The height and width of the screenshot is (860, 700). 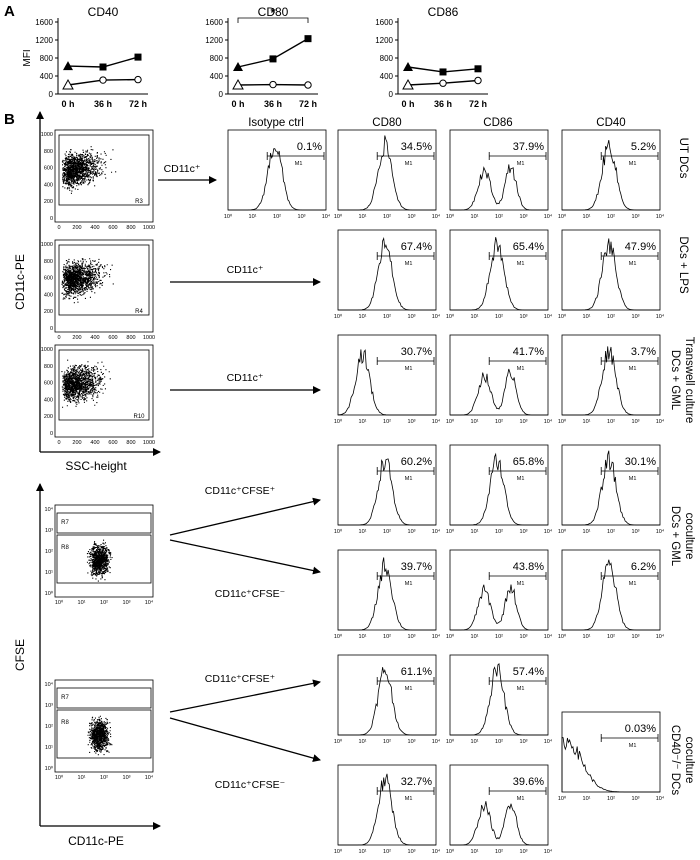 What do you see at coordinates (58, 338) in the screenshot?
I see `scatter-x-tick: 0` at bounding box center [58, 338].